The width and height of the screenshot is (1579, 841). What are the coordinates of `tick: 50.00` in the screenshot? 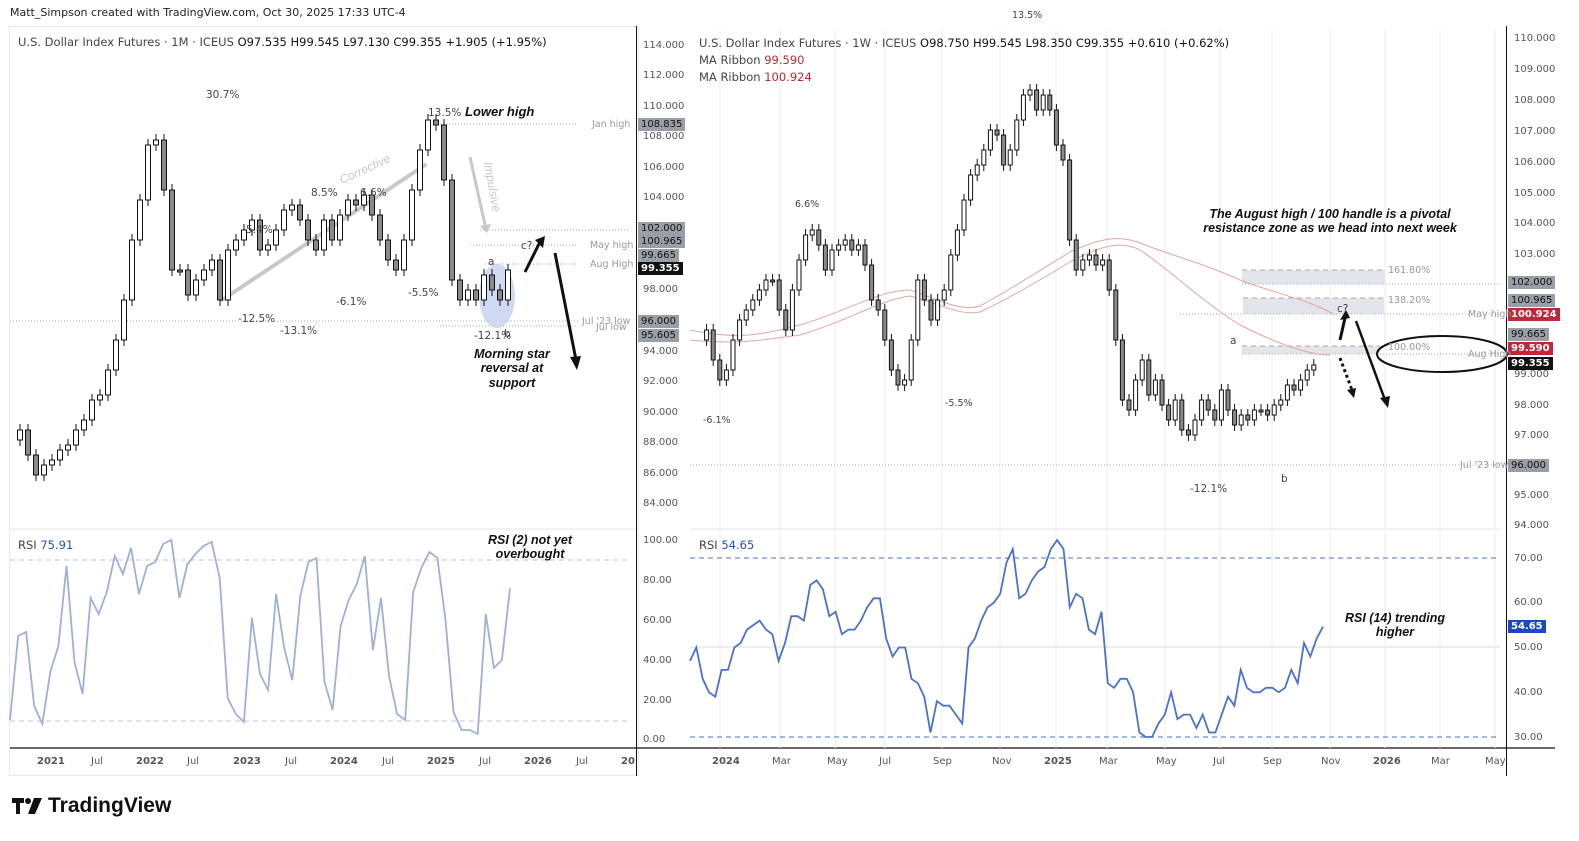 It's located at (1528, 647).